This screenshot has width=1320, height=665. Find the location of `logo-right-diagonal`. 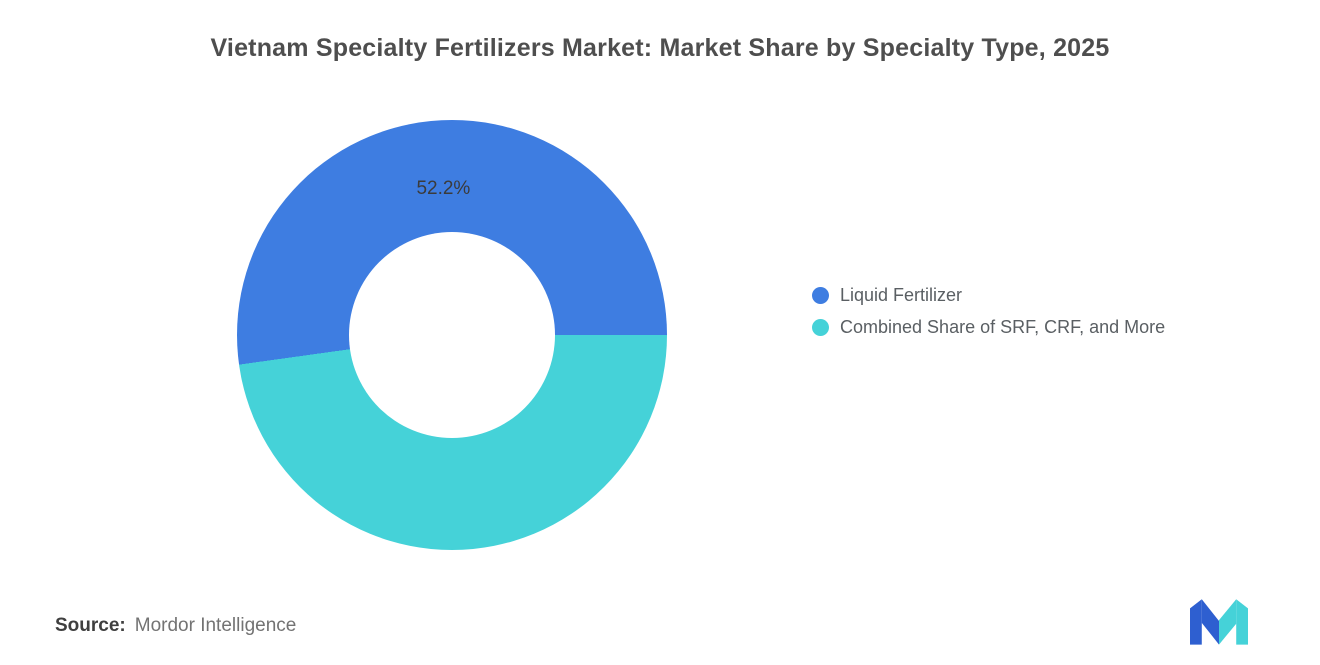

logo-right-diagonal is located at coordinates (1228, 622).